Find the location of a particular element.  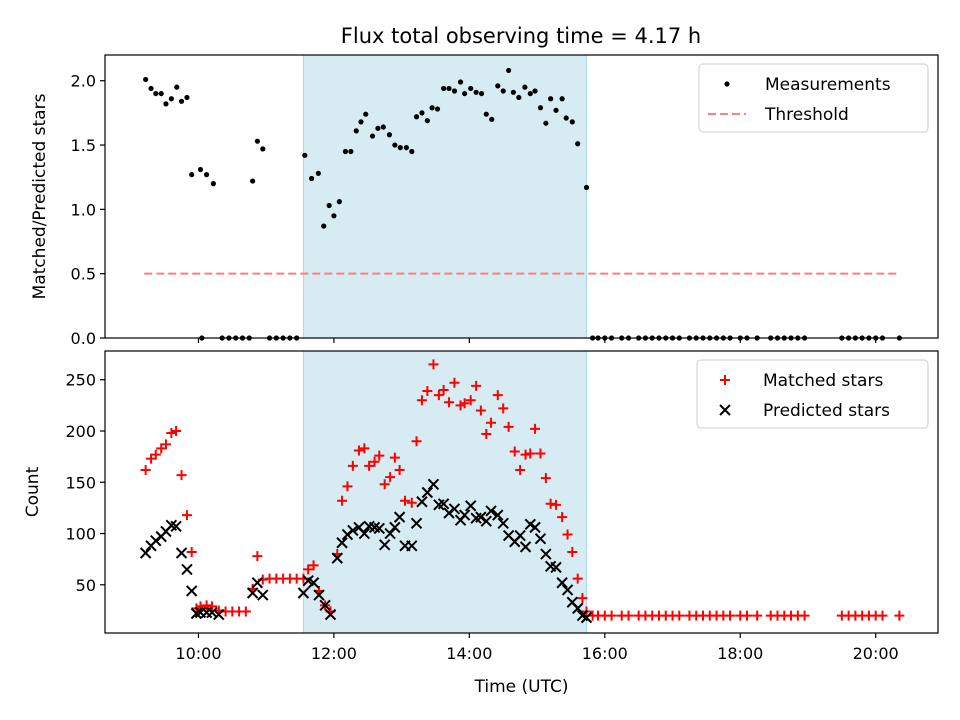

legend-box is located at coordinates (813, 98).